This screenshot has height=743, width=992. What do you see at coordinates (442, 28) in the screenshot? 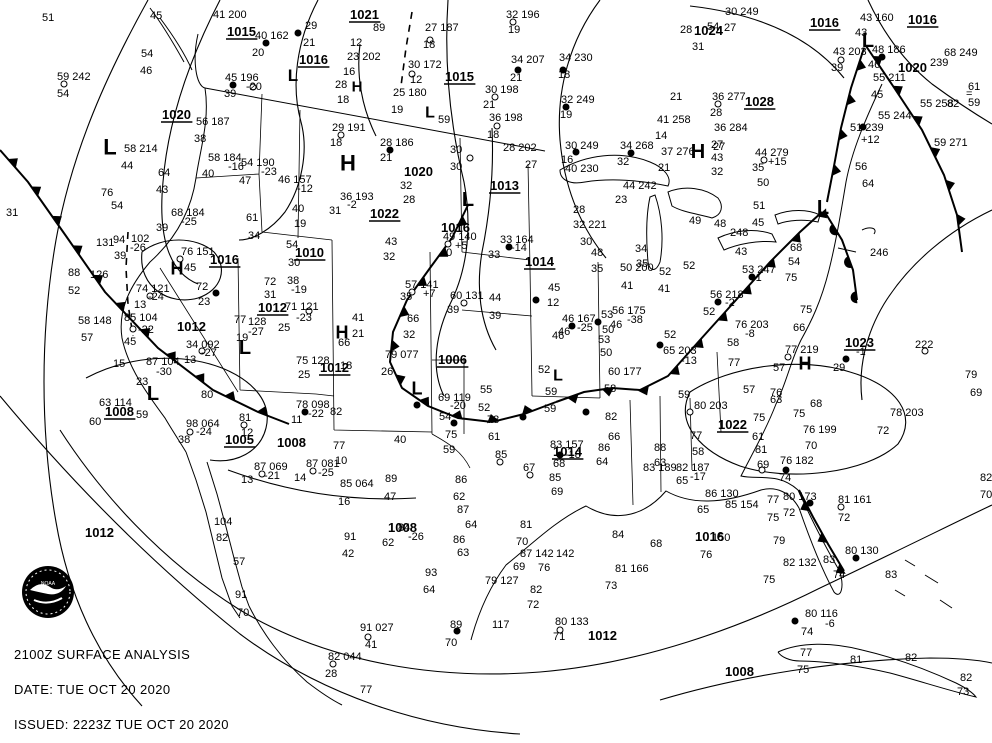
I see `station-text: 27 187` at bounding box center [442, 28].